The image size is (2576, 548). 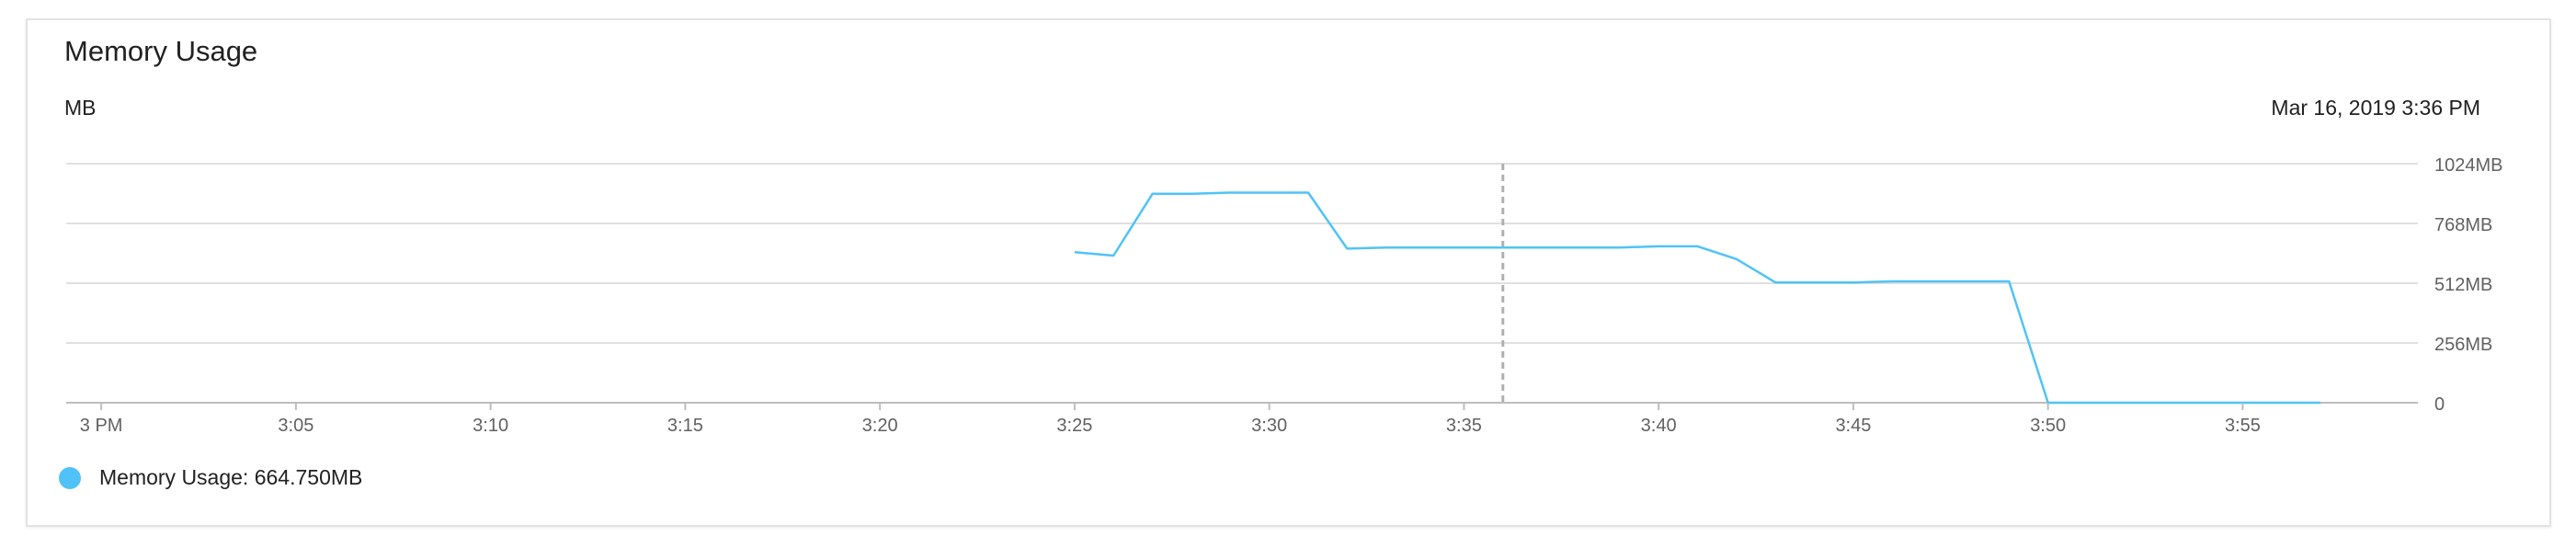 What do you see at coordinates (2439, 404) in the screenshot?
I see `y-tick-label: 0` at bounding box center [2439, 404].